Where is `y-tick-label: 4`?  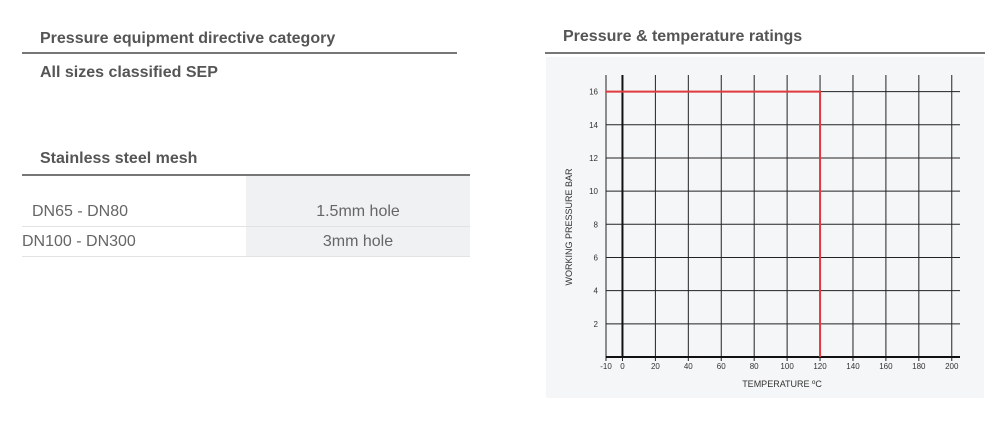 y-tick-label: 4 is located at coordinates (596, 291).